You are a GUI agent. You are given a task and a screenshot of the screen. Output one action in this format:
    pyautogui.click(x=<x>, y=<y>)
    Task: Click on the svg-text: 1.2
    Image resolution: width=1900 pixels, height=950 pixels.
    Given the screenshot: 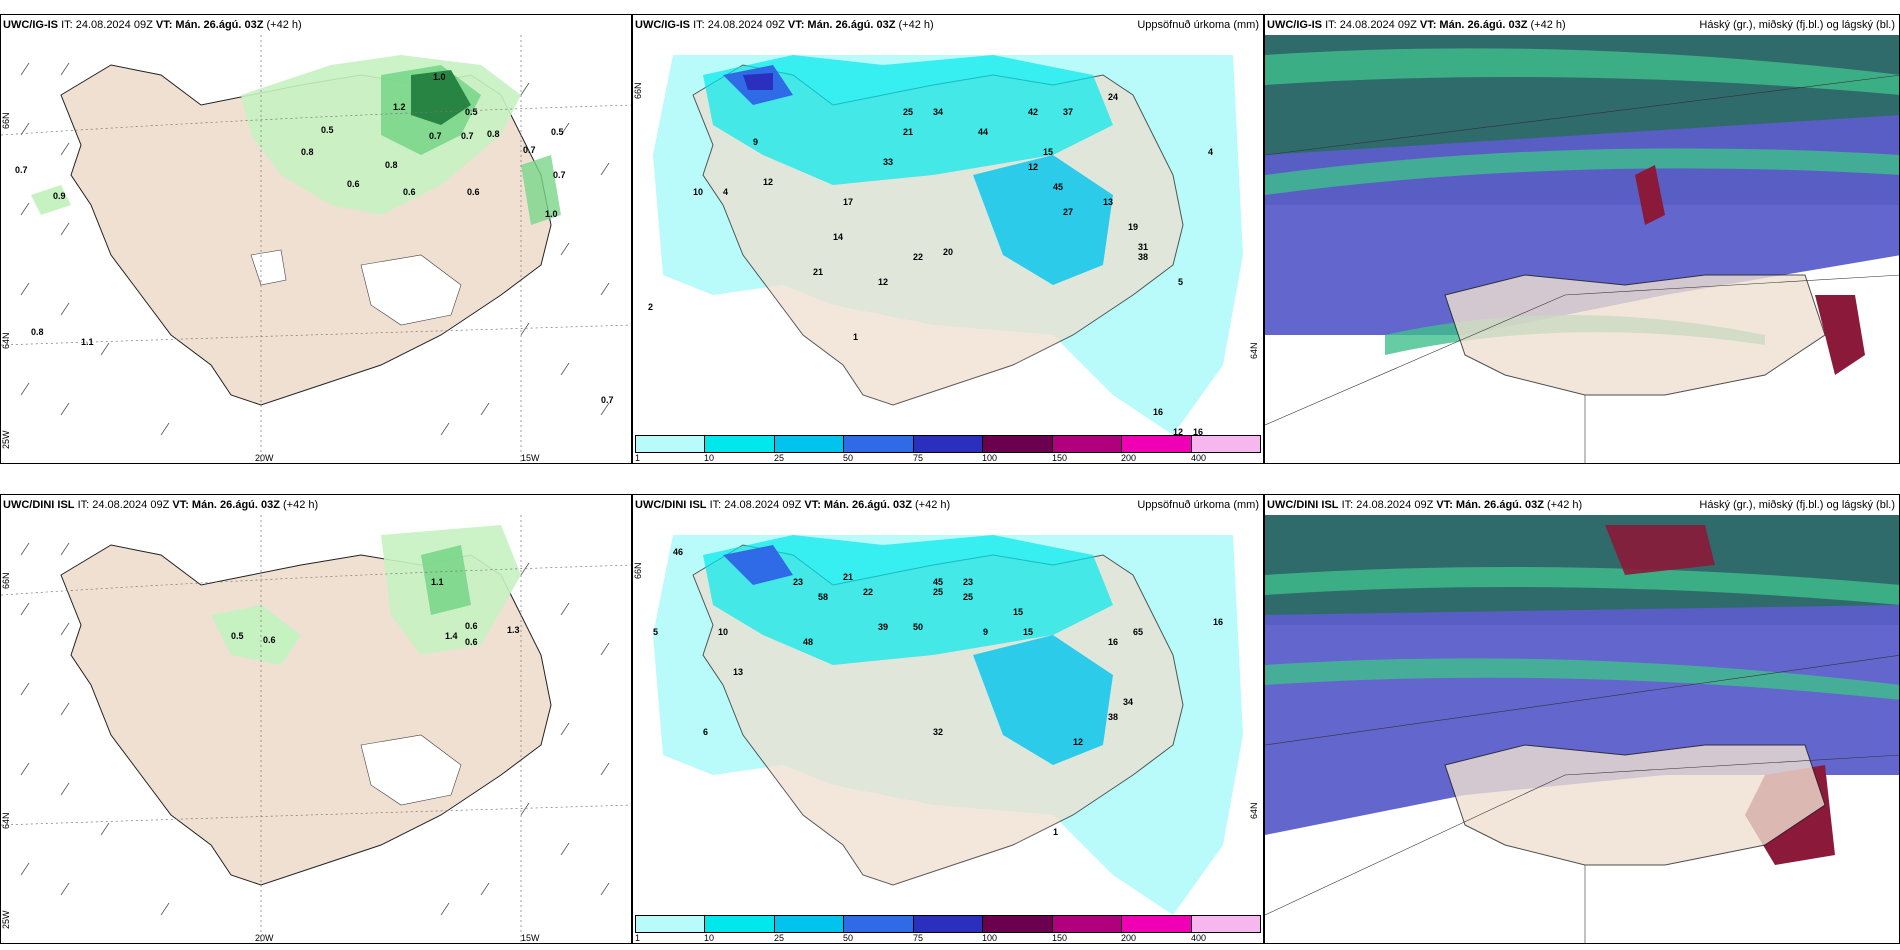 What is the action you would take?
    pyautogui.click(x=399, y=107)
    